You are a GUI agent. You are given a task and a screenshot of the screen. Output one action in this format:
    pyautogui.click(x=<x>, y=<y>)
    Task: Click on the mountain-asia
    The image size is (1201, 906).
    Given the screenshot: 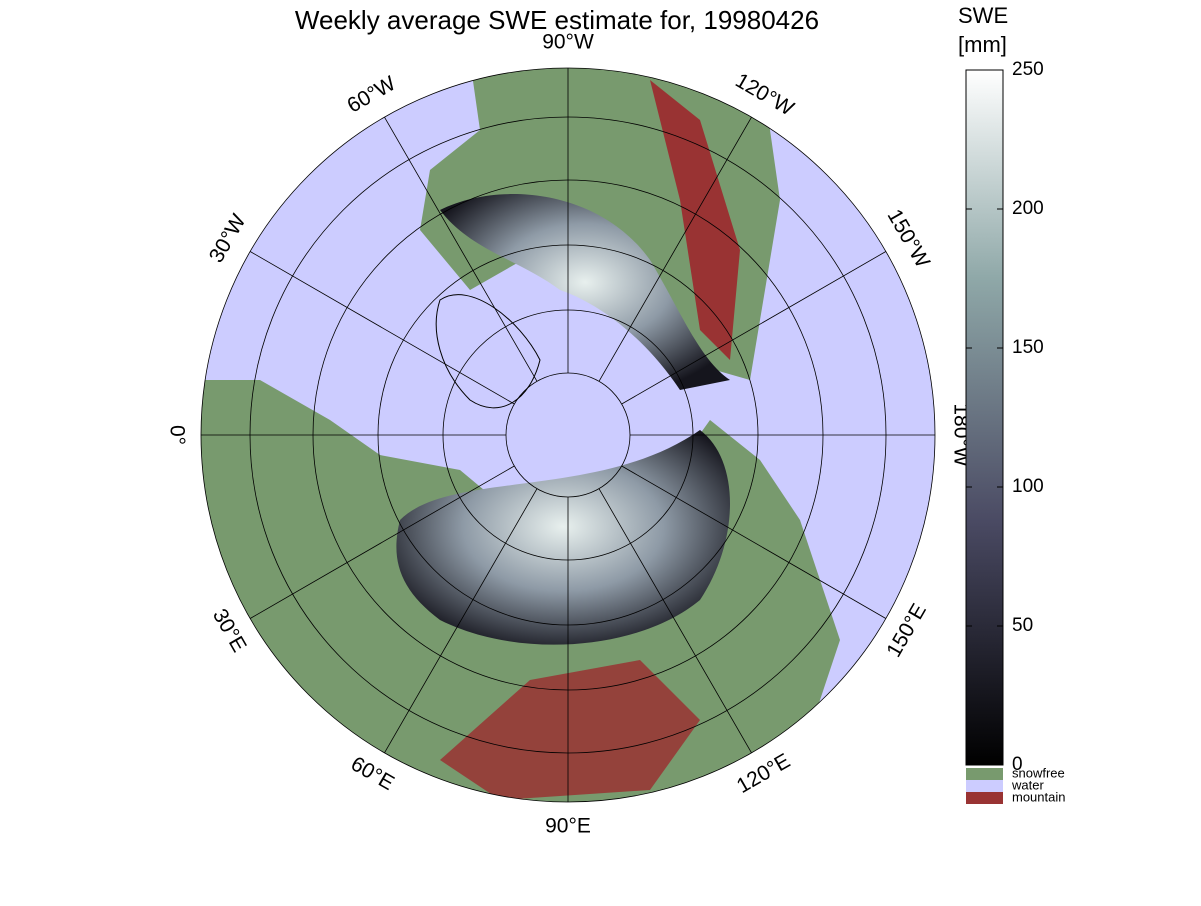 What is the action you would take?
    pyautogui.click(x=570, y=730)
    